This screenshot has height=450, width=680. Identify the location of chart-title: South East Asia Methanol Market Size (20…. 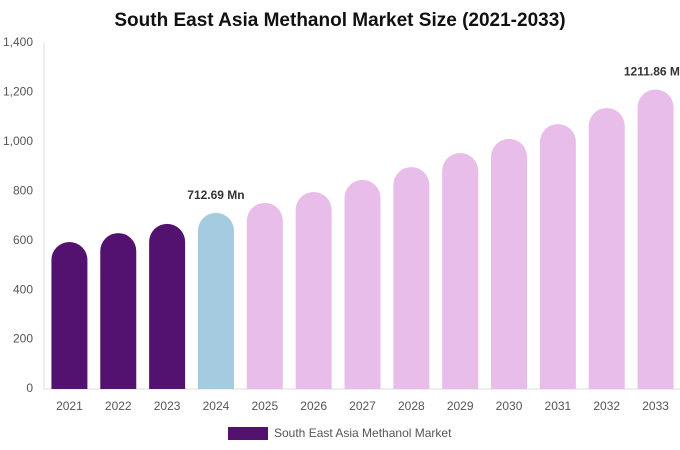
(339, 20).